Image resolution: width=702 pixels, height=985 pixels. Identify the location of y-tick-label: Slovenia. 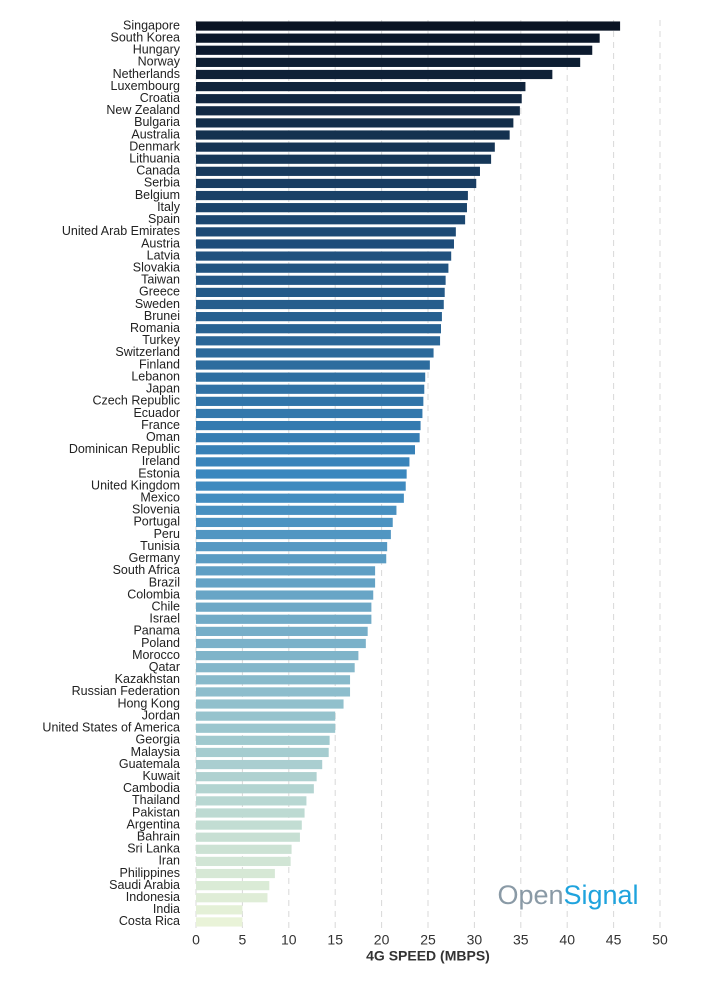
(156, 510).